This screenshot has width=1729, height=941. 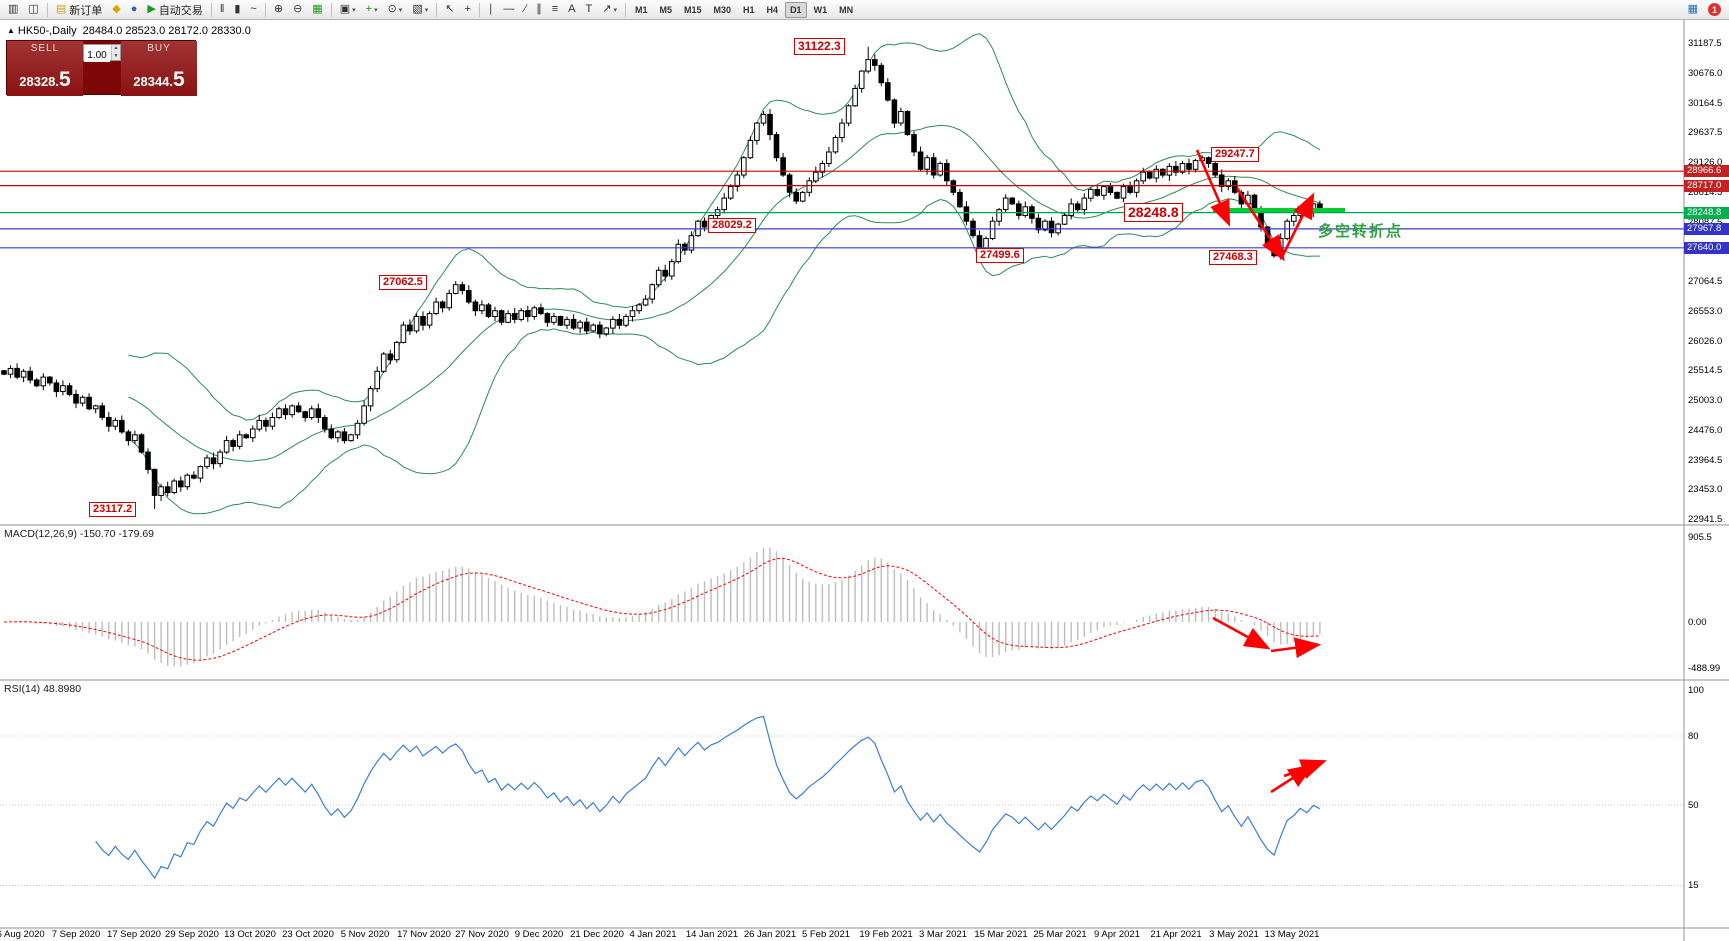 What do you see at coordinates (426, 10) in the screenshot?
I see `chevron-down-icon: ▾` at bounding box center [426, 10].